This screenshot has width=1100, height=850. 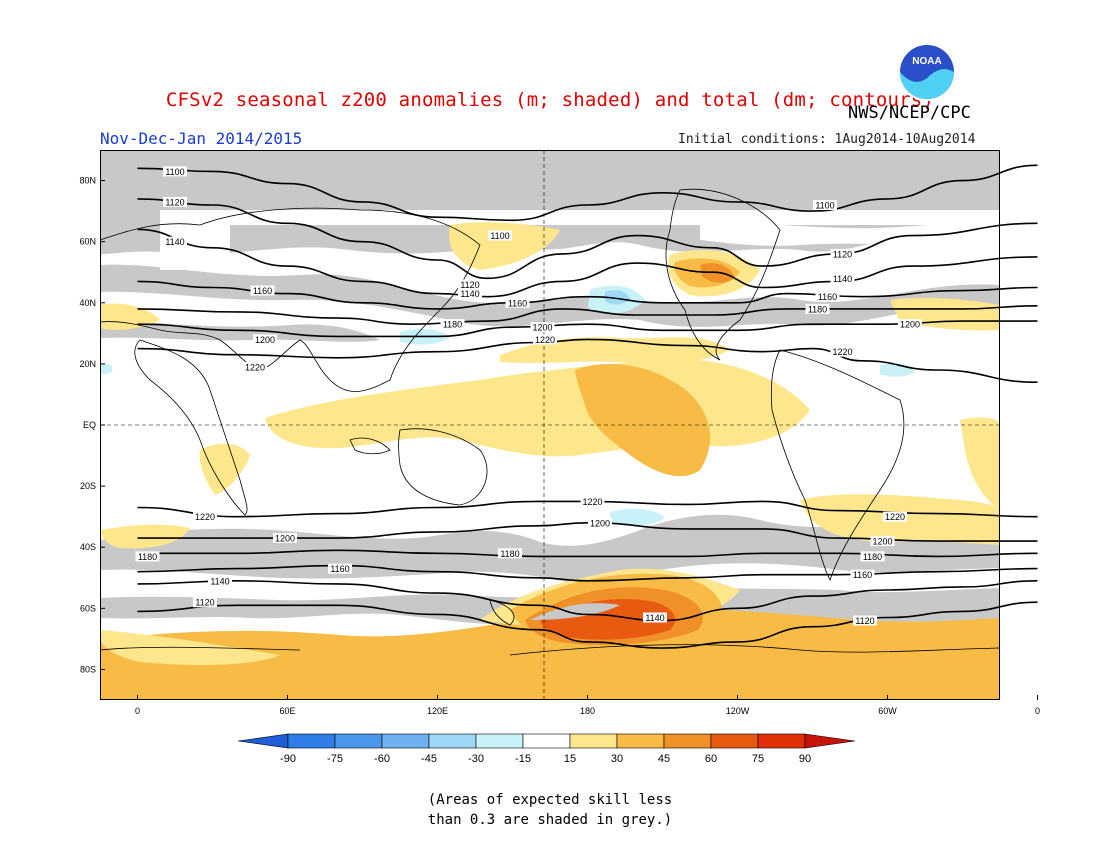 What do you see at coordinates (88, 669) in the screenshot?
I see `lat-label: 80S` at bounding box center [88, 669].